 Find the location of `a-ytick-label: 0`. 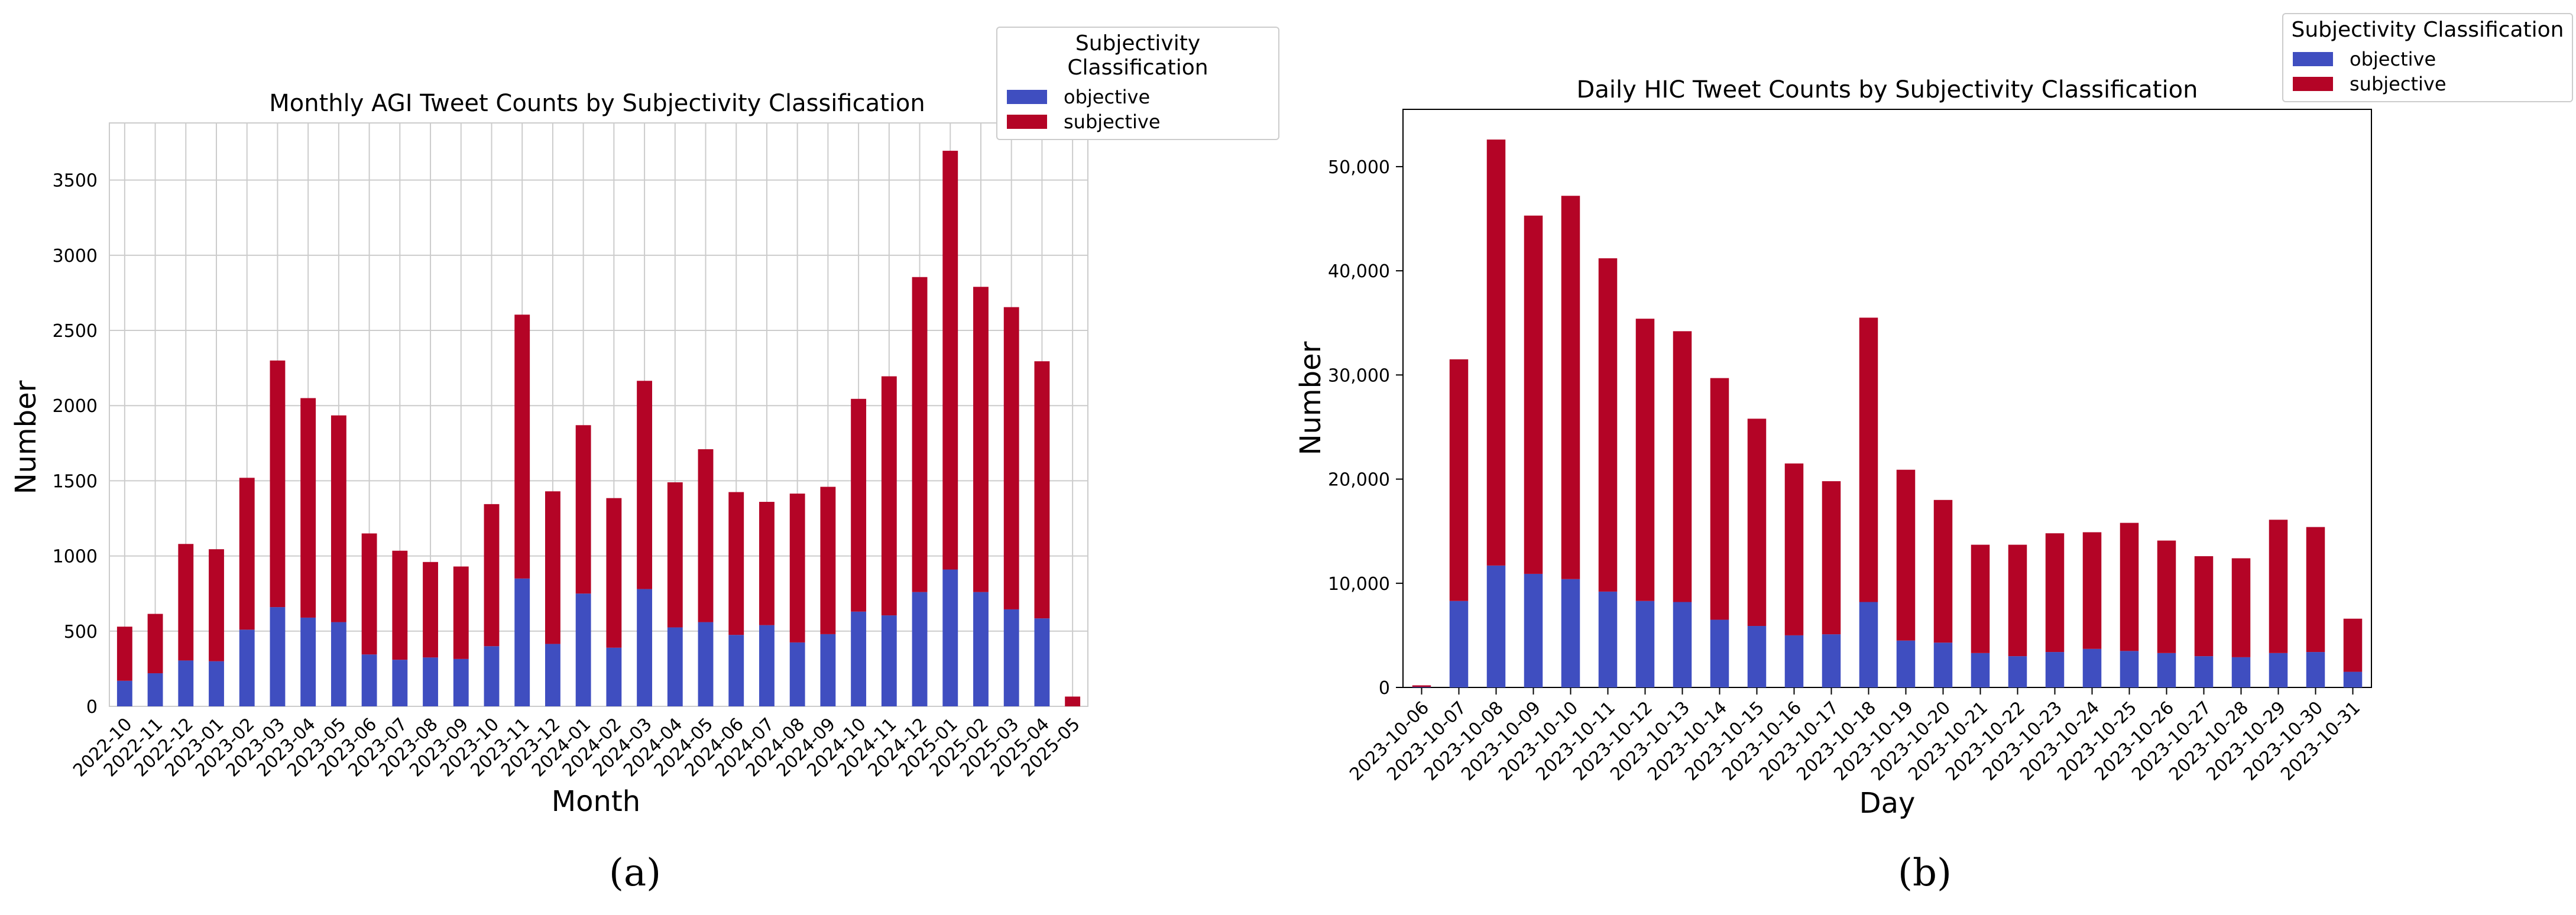

a-ytick-label: 0 is located at coordinates (92, 708).